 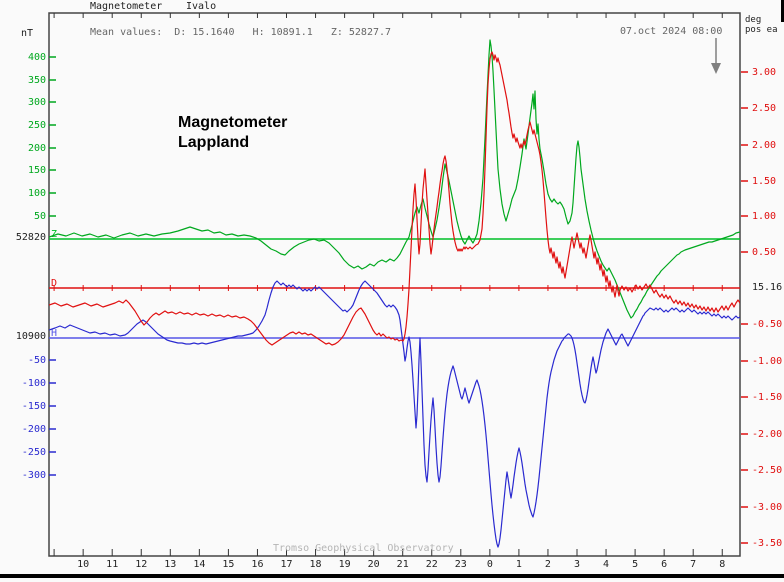 What do you see at coordinates (716, 68) in the screenshot?
I see `time-arrow-head` at bounding box center [716, 68].